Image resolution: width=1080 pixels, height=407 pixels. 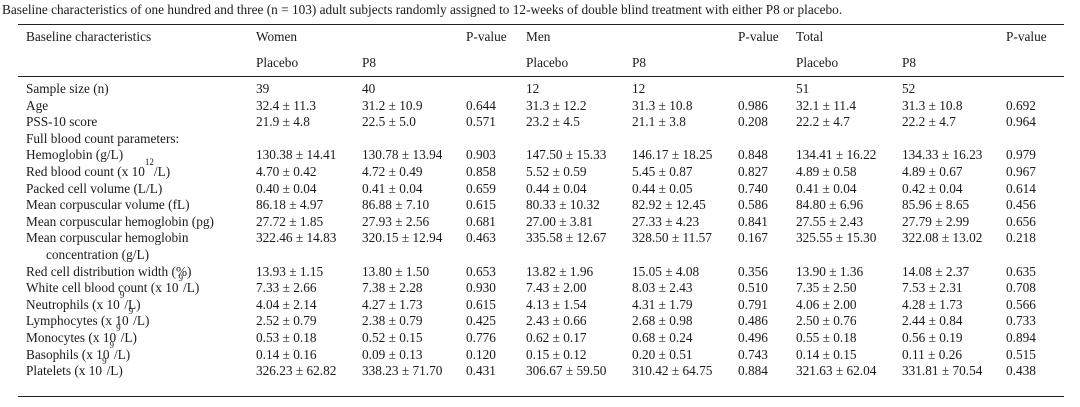 What do you see at coordinates (803, 88) in the screenshot?
I see `cell-tp: 51` at bounding box center [803, 88].